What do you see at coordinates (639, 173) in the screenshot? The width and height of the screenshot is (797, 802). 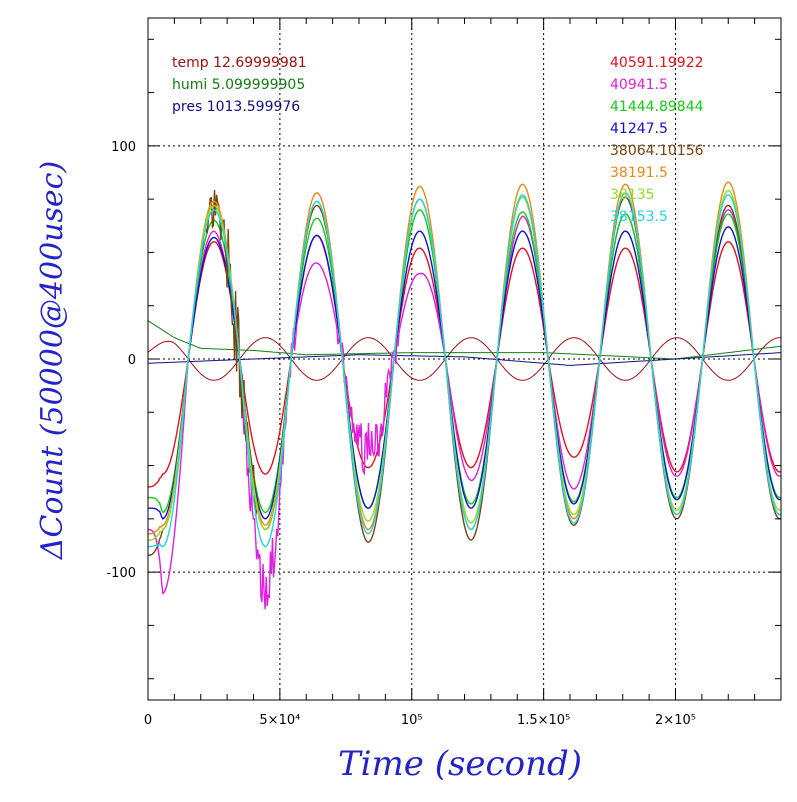 I see `legend-entry: 38191.5` at bounding box center [639, 173].